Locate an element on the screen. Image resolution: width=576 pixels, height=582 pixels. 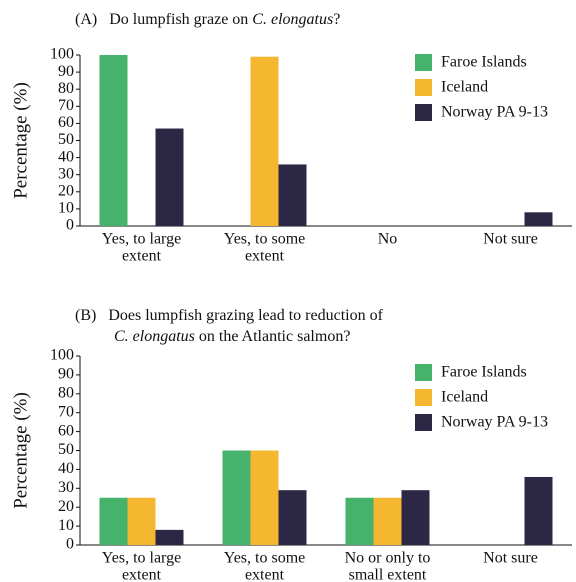
panel-tag: (A) is located at coordinates (86, 19).